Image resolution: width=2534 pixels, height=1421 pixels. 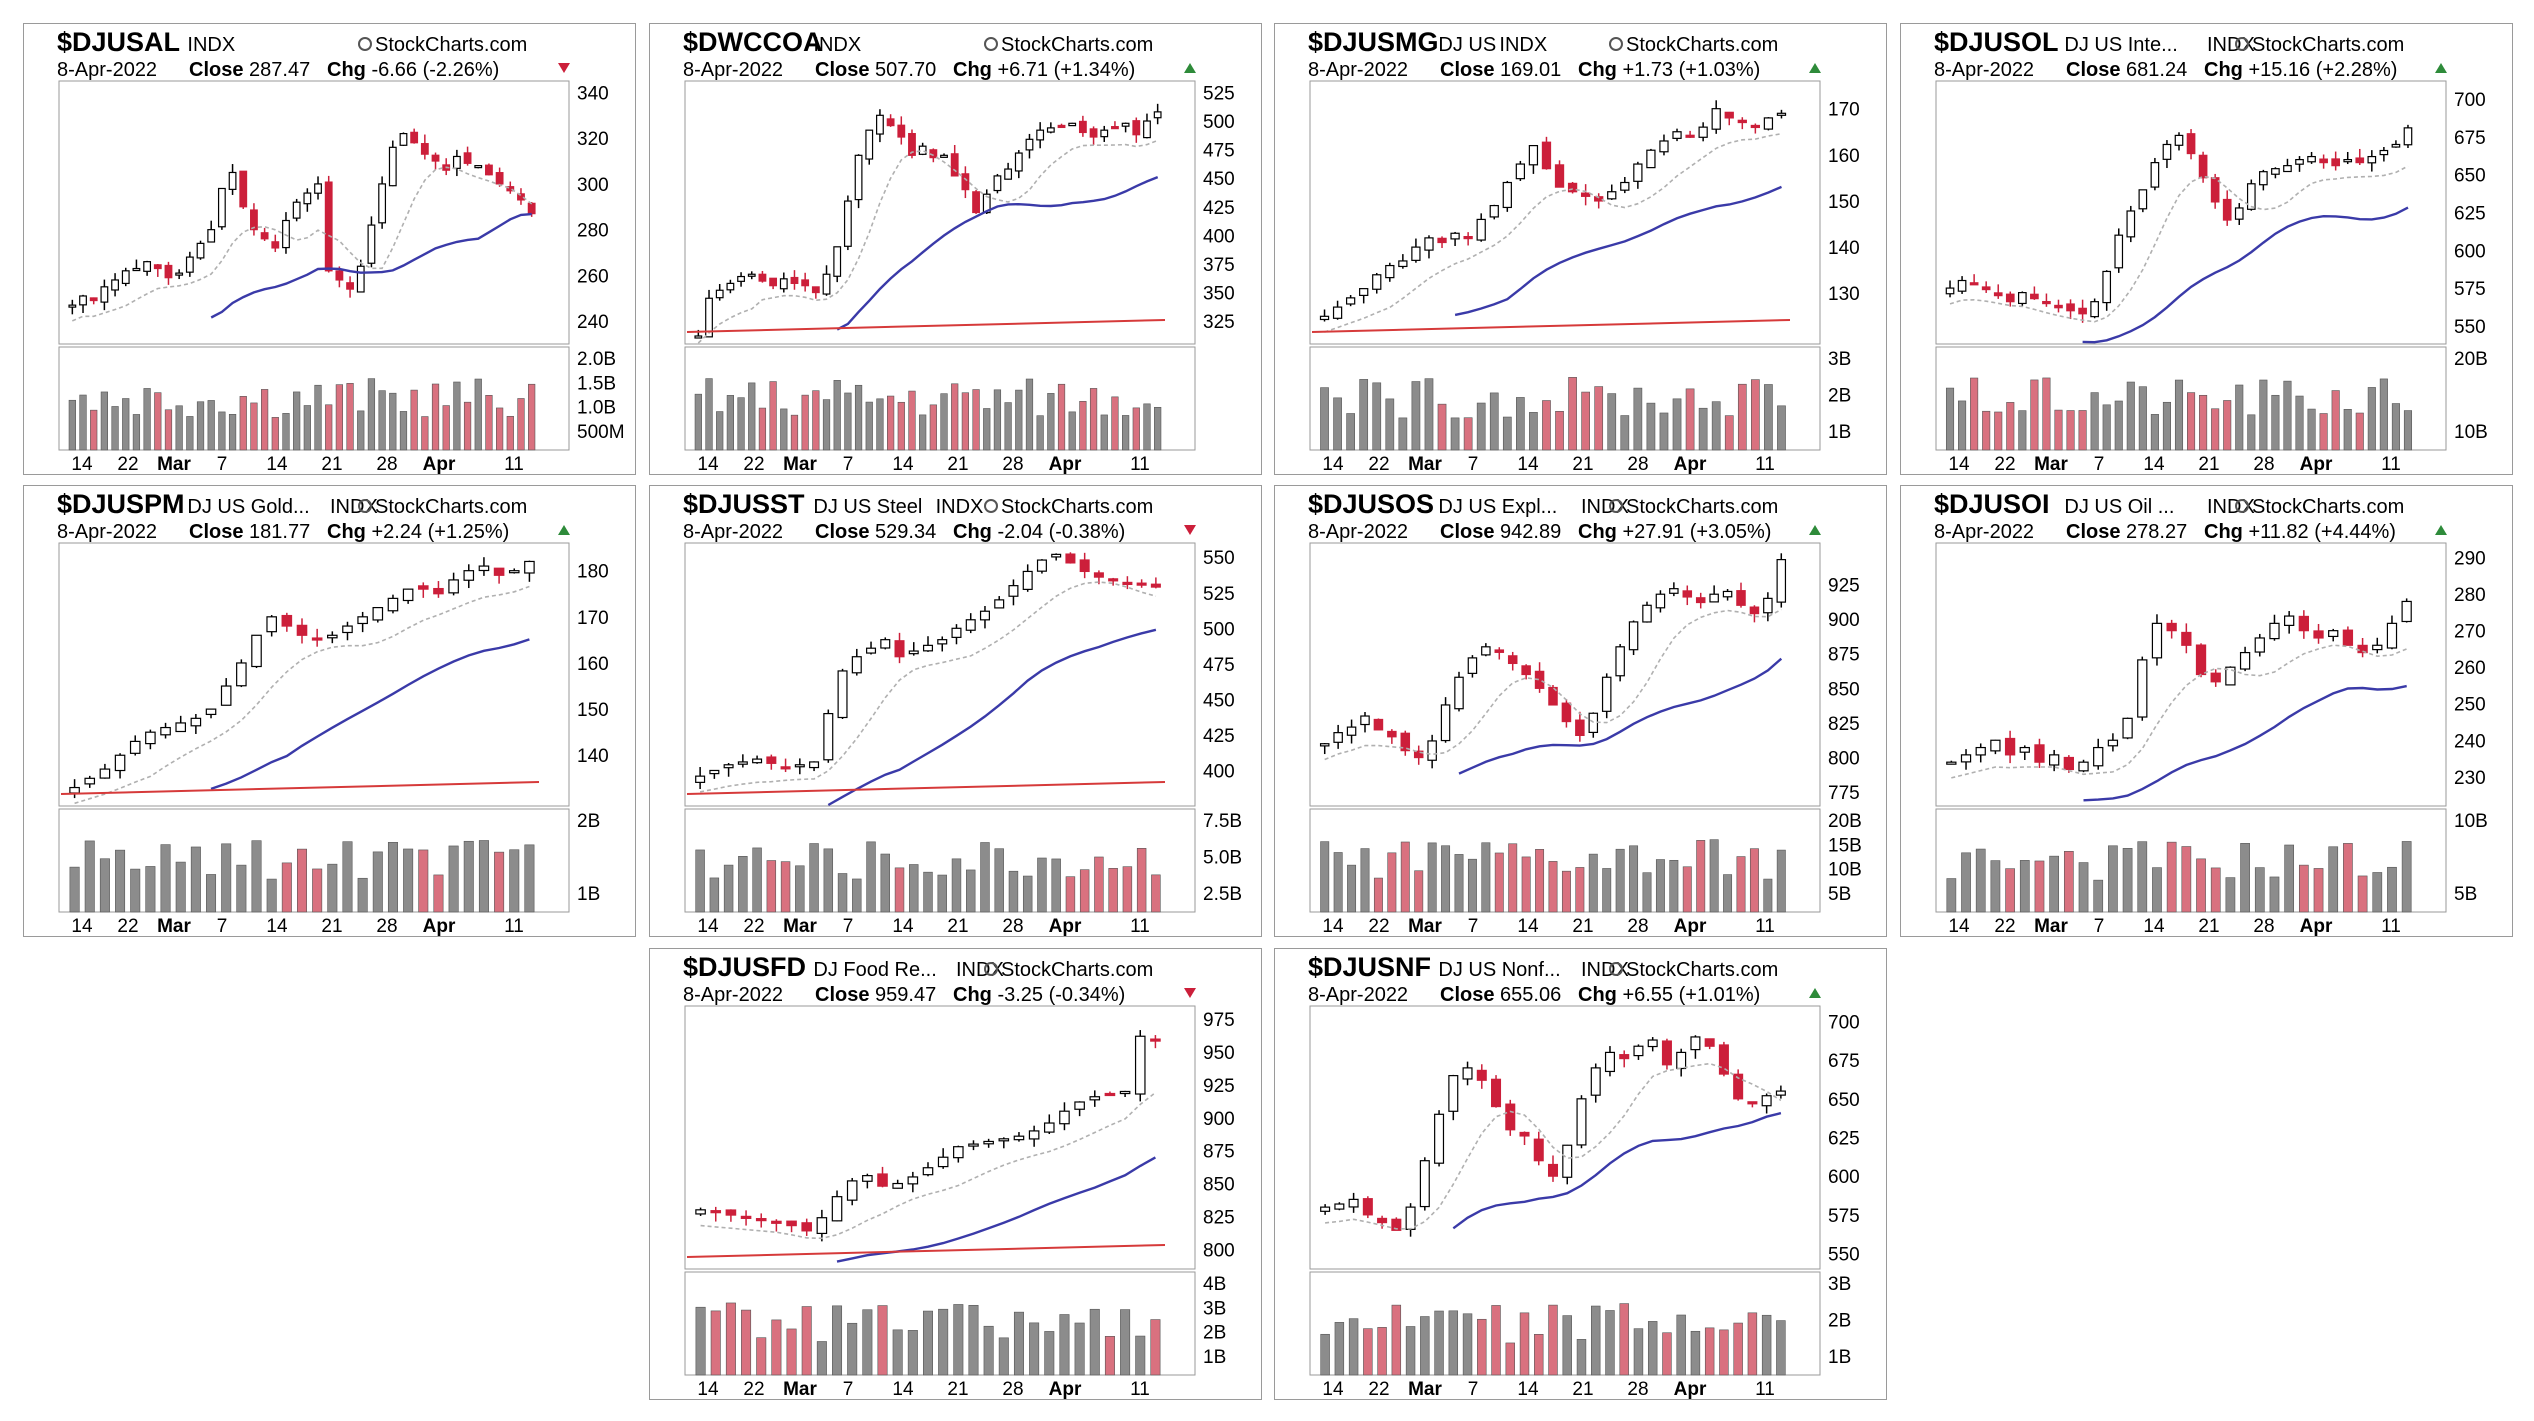 I want to click on close-value: 181.77, so click(x=279, y=532).